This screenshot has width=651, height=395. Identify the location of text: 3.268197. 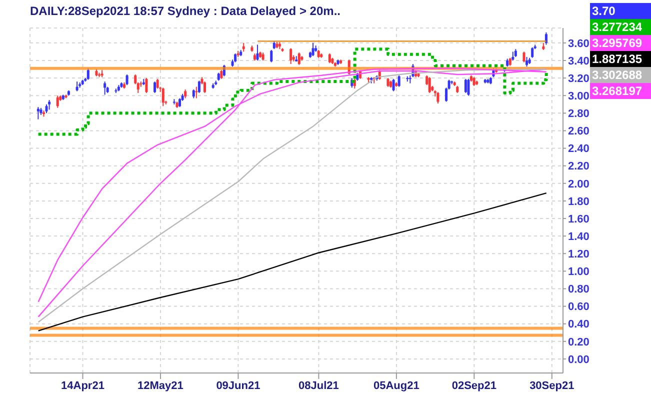
(617, 91).